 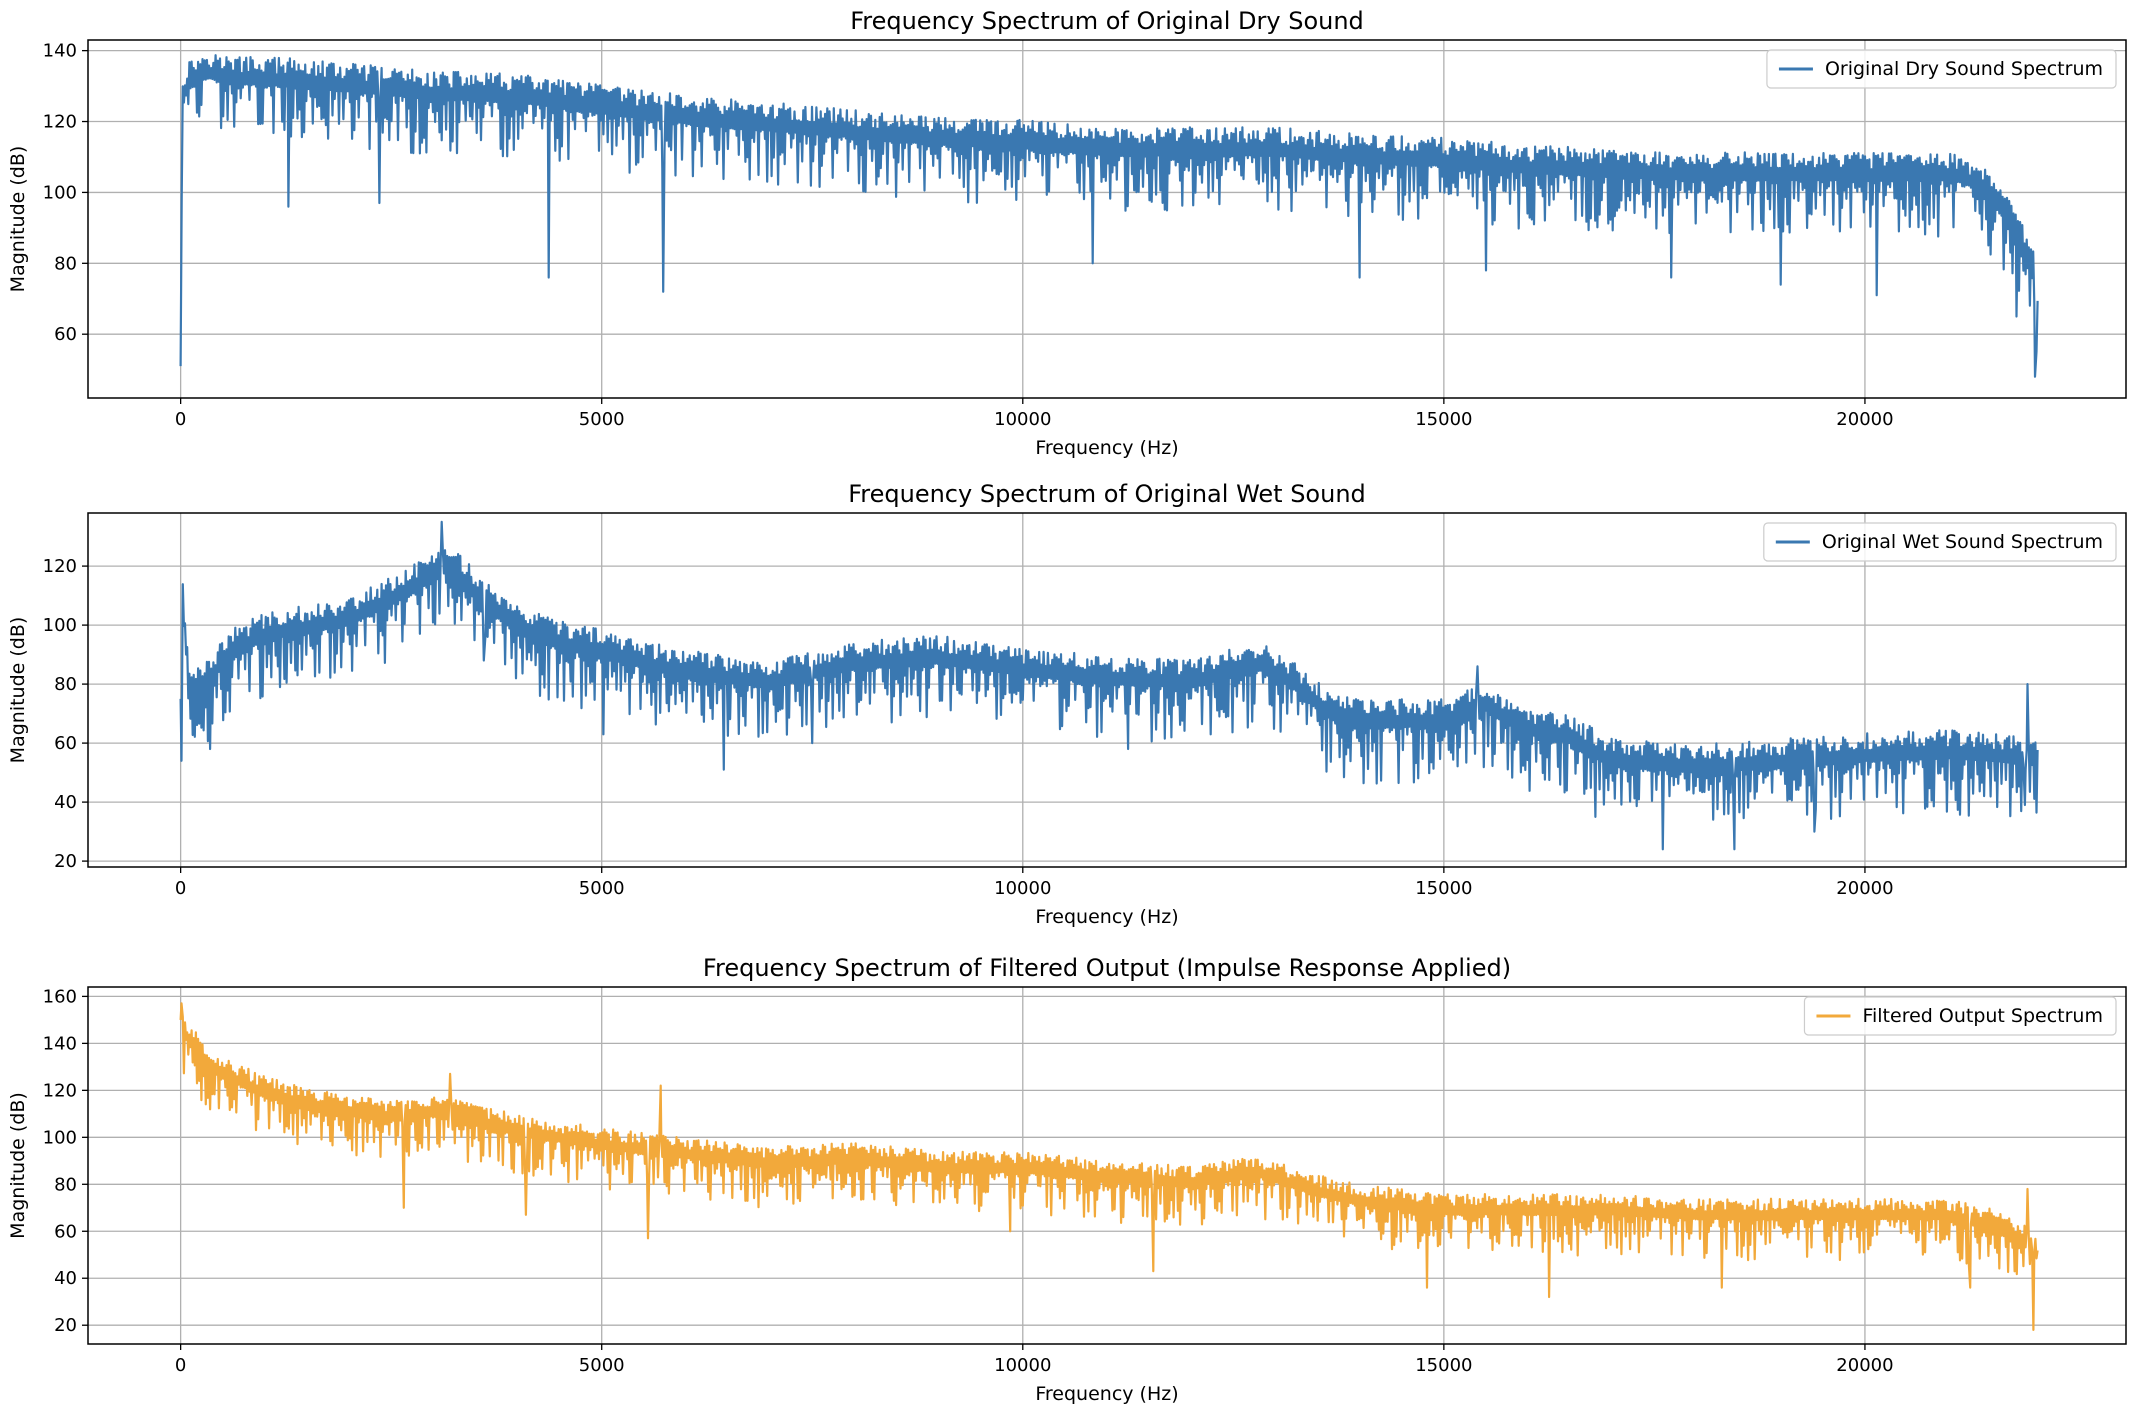 What do you see at coordinates (1982, 1016) in the screenshot?
I see `legend-label: Filtered Output Spectrum` at bounding box center [1982, 1016].